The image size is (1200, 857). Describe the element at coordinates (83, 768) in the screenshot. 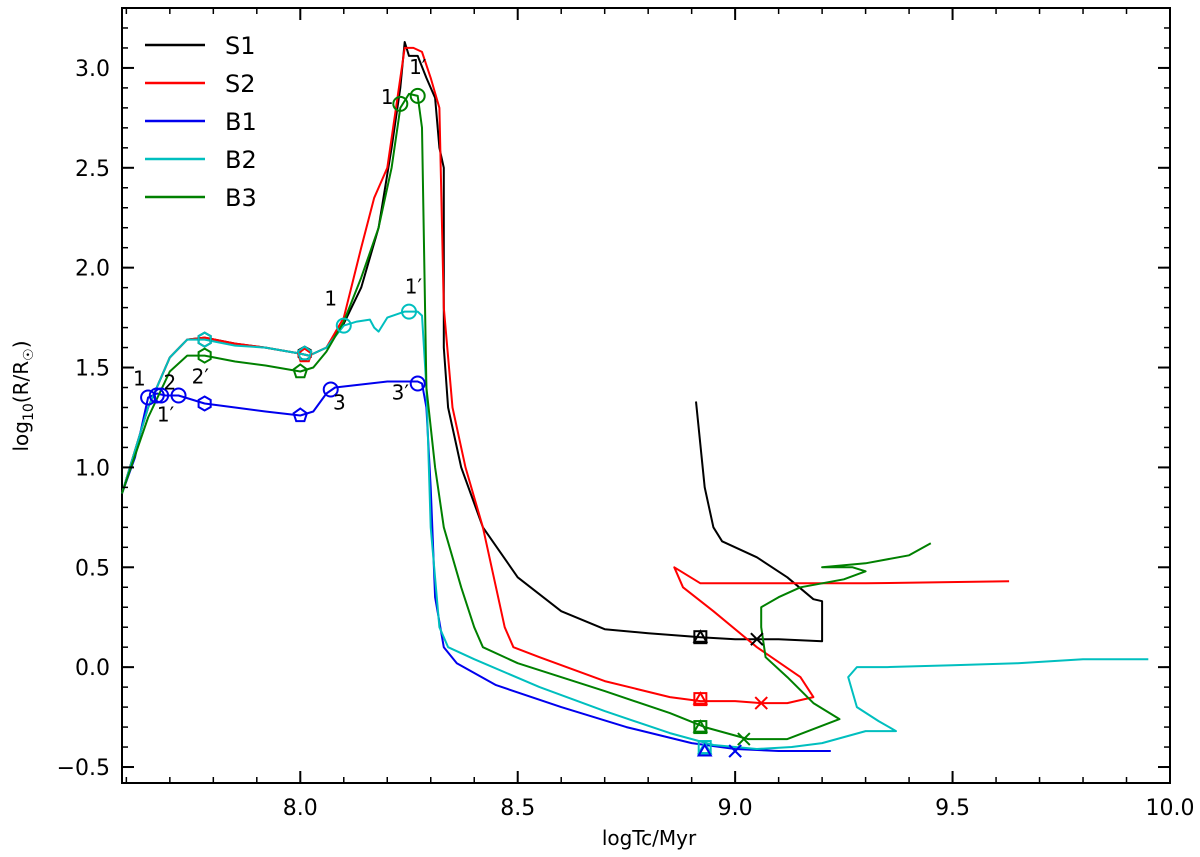

I see `y-tick-label: −0.5` at that location.